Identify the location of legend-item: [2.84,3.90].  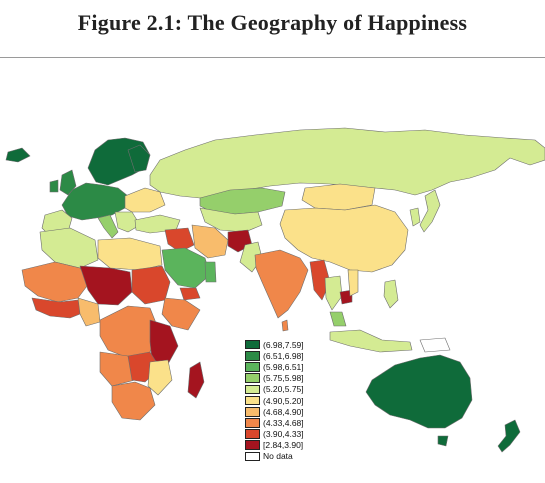
(285, 445).